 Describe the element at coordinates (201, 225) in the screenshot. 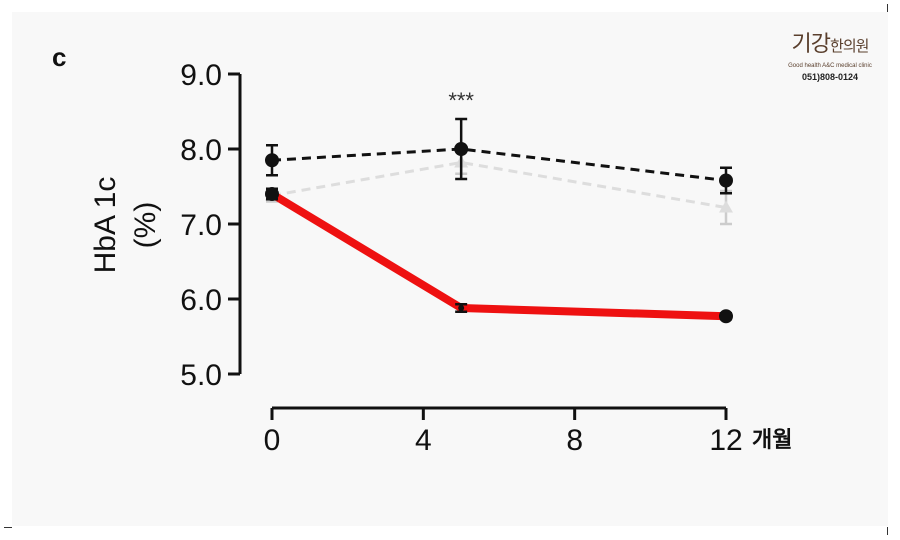

I see `y-tick-label: 7.0` at that location.